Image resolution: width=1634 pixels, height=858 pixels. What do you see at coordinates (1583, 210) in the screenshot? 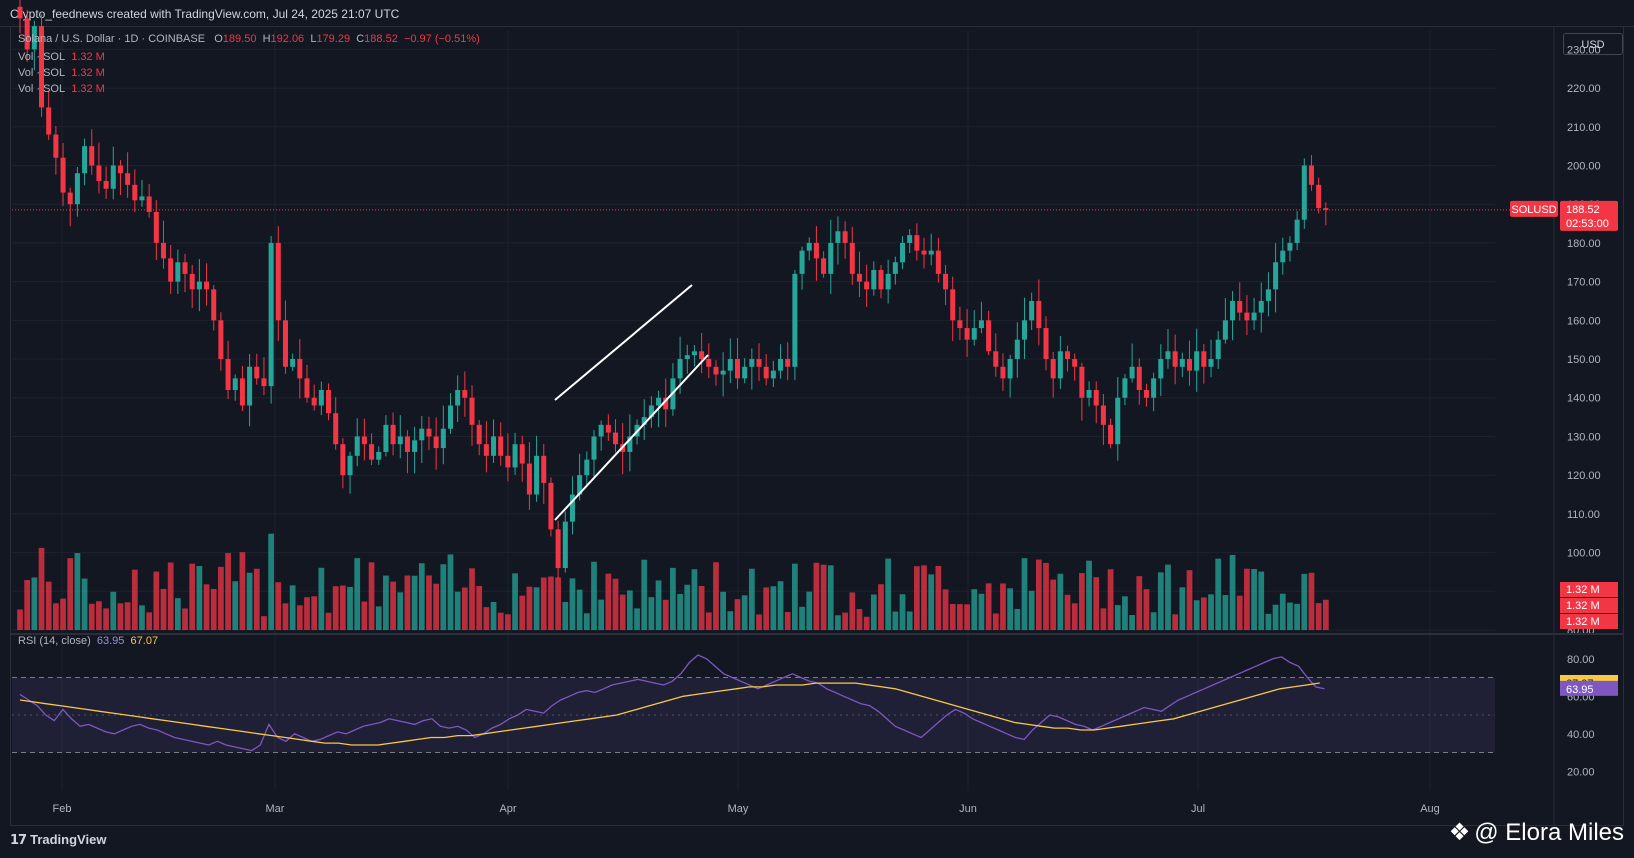
I see `current-price-label: 188.52` at bounding box center [1583, 210].